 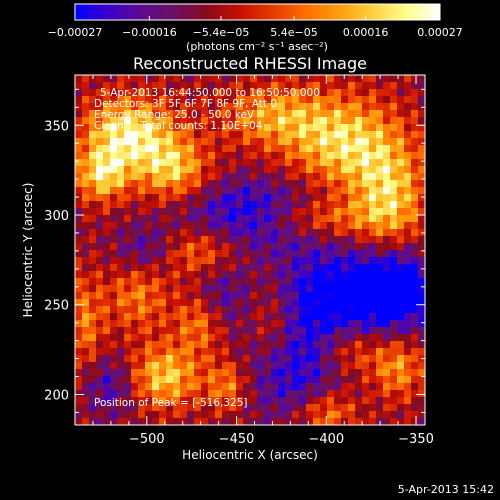 What do you see at coordinates (366, 32) in the screenshot?
I see `colorbar-tick-label: 0.00016` at bounding box center [366, 32].